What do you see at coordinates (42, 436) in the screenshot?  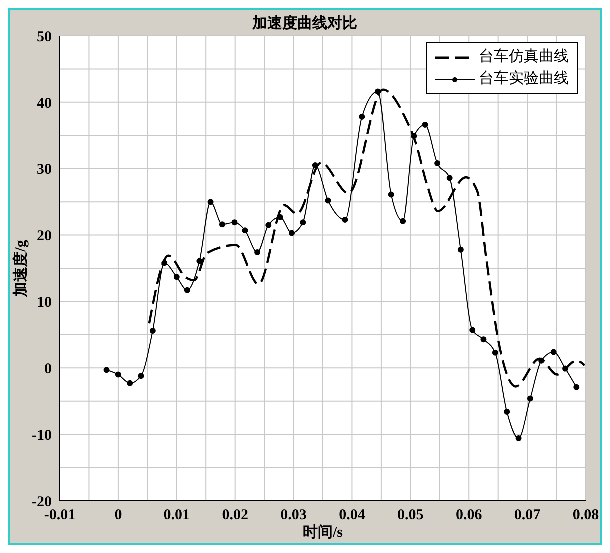 I see `y-tick-label: -10` at bounding box center [42, 436].